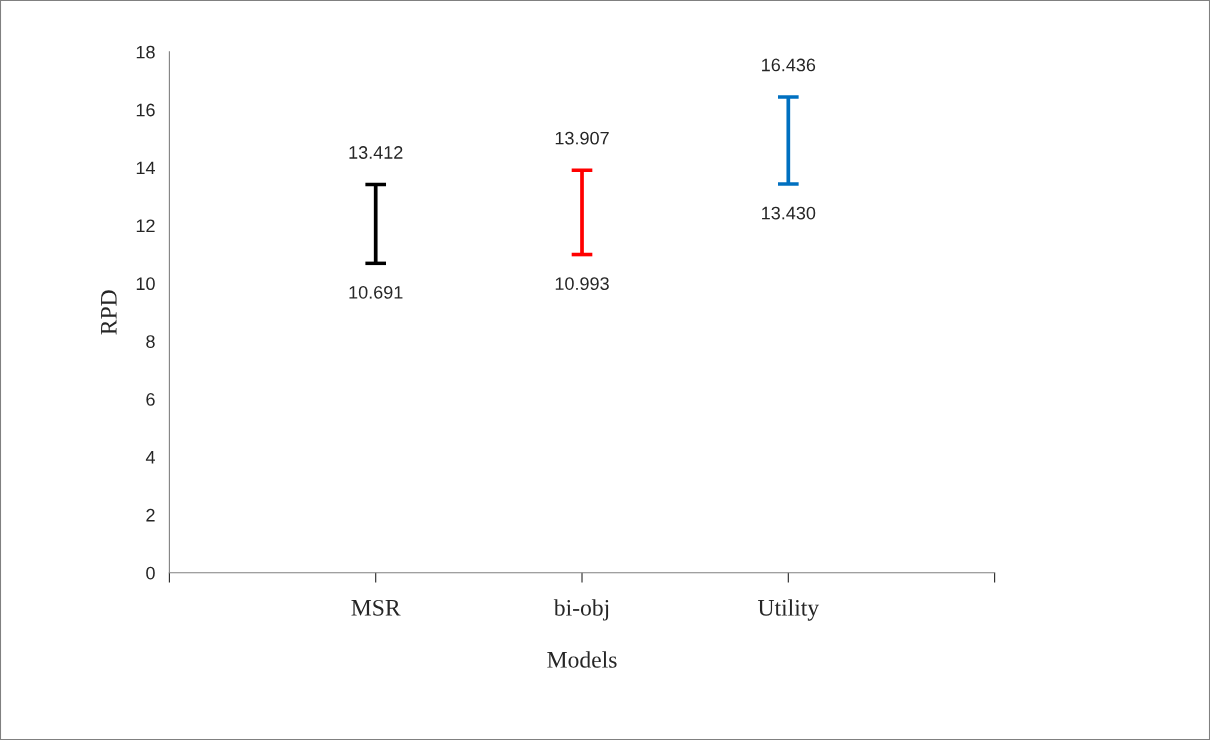 Image resolution: width=1210 pixels, height=740 pixels. Describe the element at coordinates (150, 341) in the screenshot. I see `y-tick-label: 8` at that location.